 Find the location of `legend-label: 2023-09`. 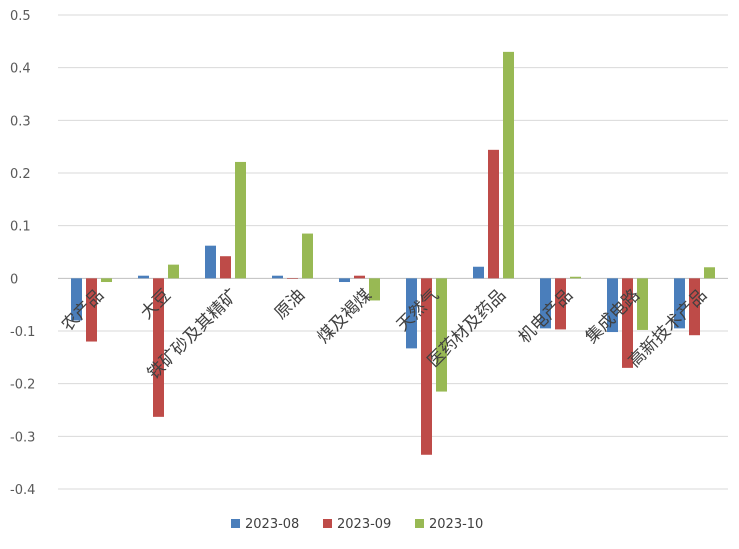

legend-label: 2023-09 is located at coordinates (364, 524).